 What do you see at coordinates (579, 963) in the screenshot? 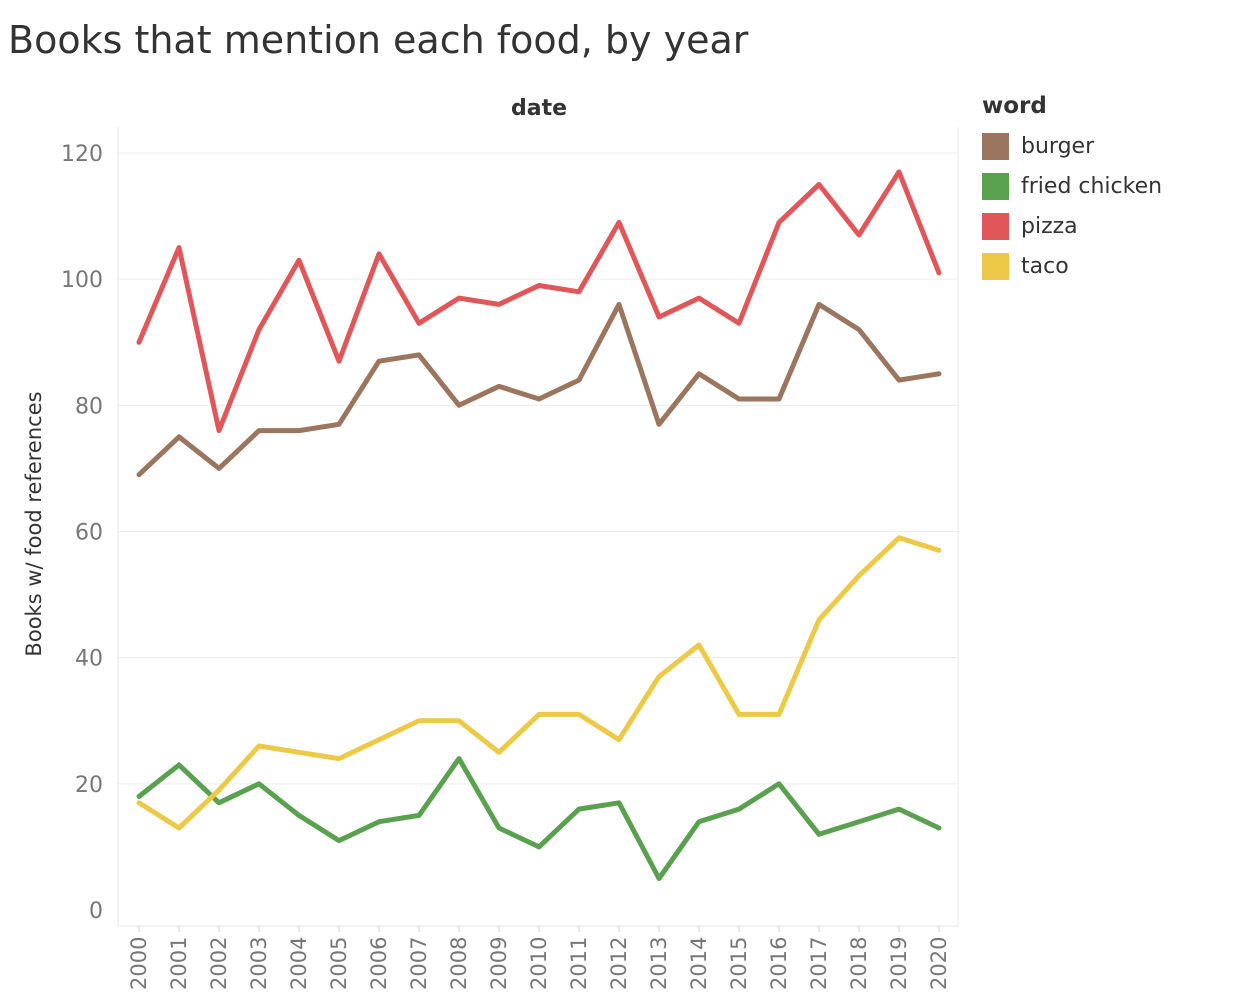
I see `x-tick-label: 2011` at bounding box center [579, 963].